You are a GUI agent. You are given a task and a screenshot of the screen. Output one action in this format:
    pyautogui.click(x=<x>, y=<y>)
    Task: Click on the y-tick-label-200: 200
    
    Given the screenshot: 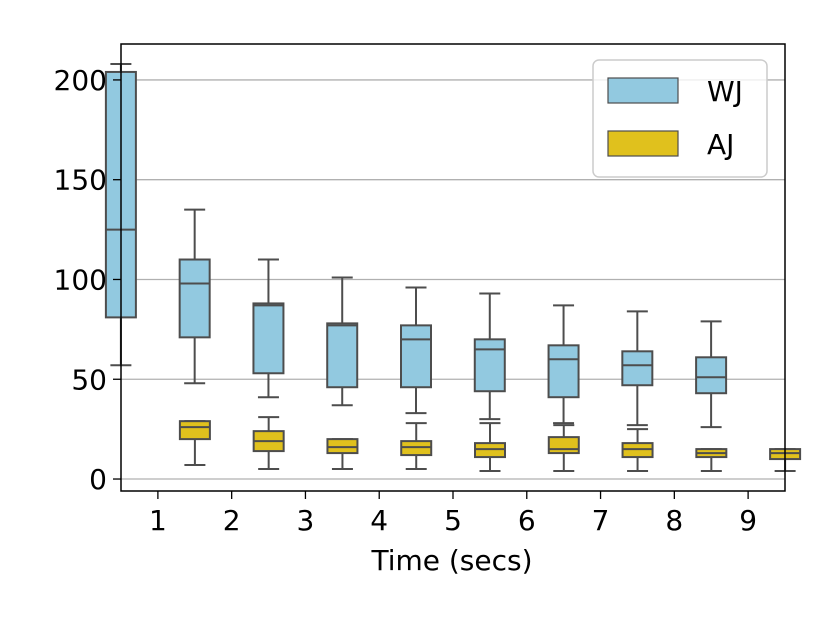 What is the action you would take?
    pyautogui.click(x=80, y=80)
    